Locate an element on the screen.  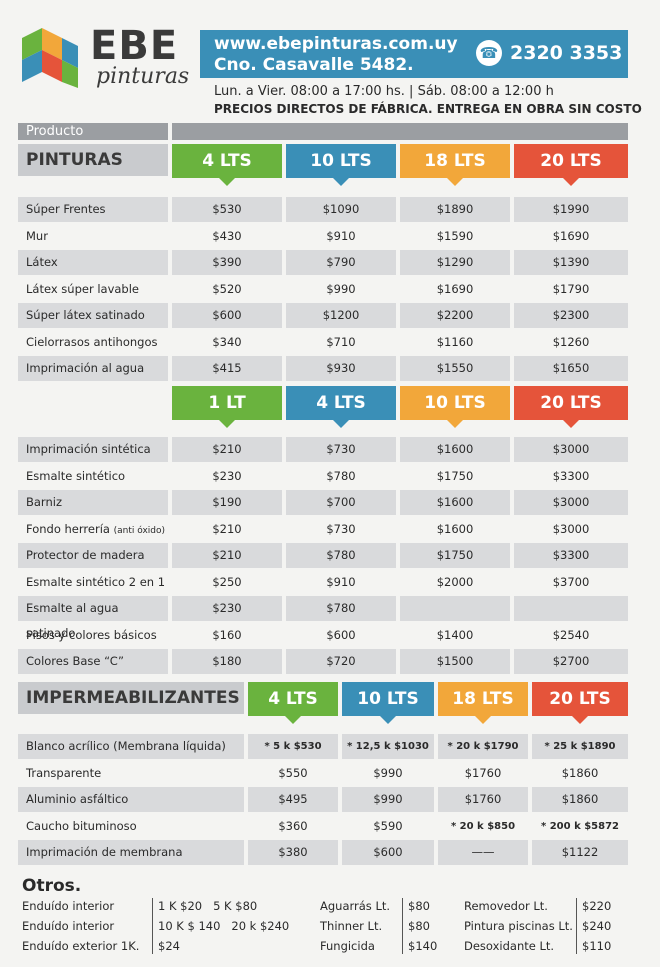
product-name: Caucho bituminoso is located at coordinates (81, 825).